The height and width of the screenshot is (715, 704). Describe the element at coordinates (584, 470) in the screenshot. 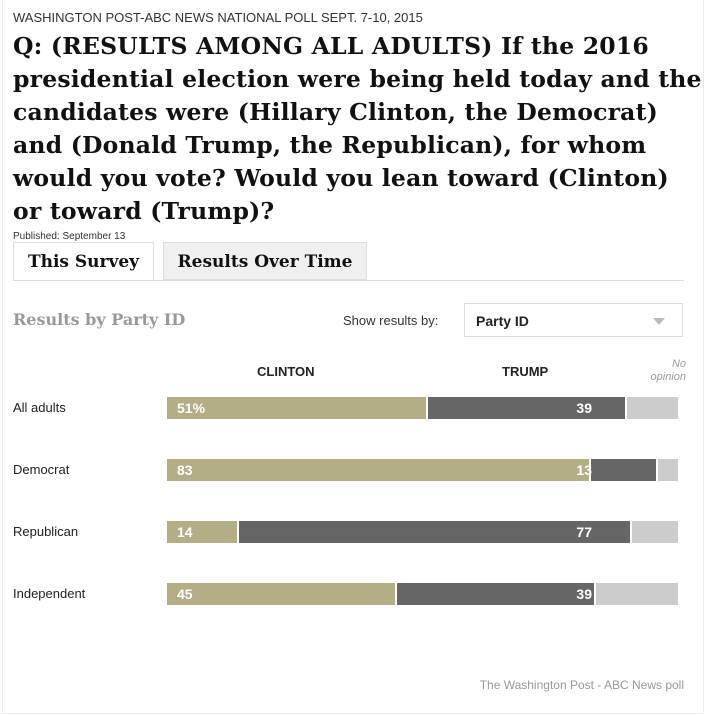

I see `value-label-trump: 13` at that location.